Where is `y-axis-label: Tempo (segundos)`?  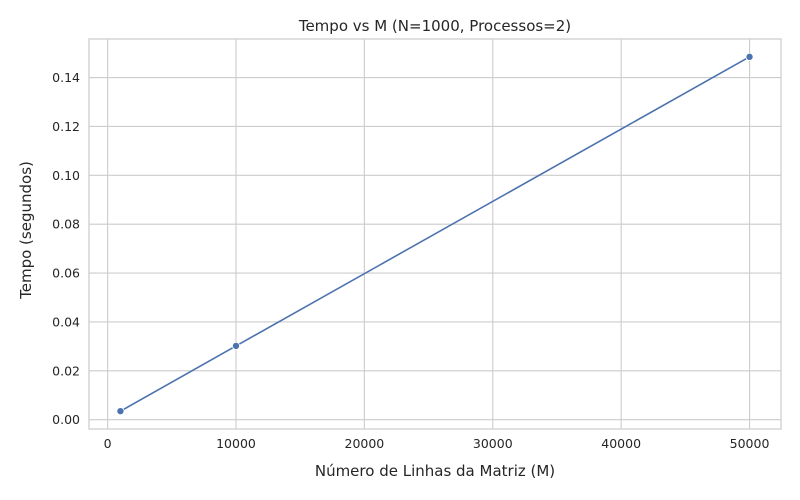
y-axis-label: Tempo (segundos) is located at coordinates (26, 230).